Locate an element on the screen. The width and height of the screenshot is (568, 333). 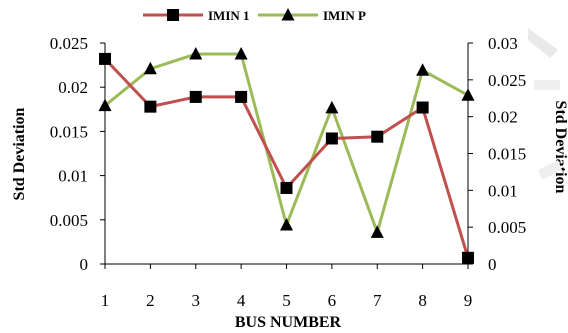
left-y-axis-title: Std Deviation is located at coordinates (19, 153).